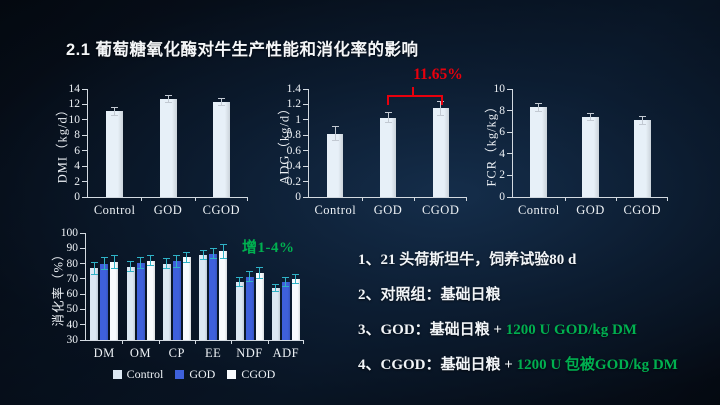  I want to click on y-tick-label: 0.4, so click(293, 166).